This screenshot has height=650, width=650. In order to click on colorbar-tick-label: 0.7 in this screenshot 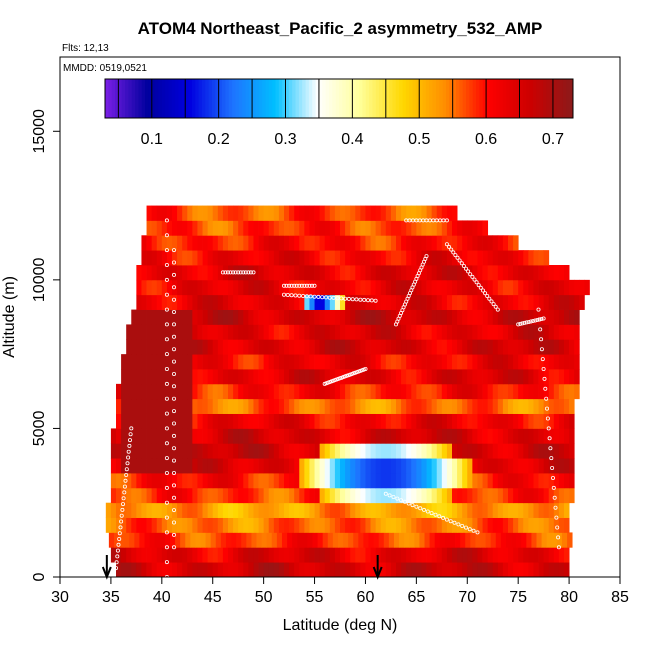, I will do `click(553, 139)`.